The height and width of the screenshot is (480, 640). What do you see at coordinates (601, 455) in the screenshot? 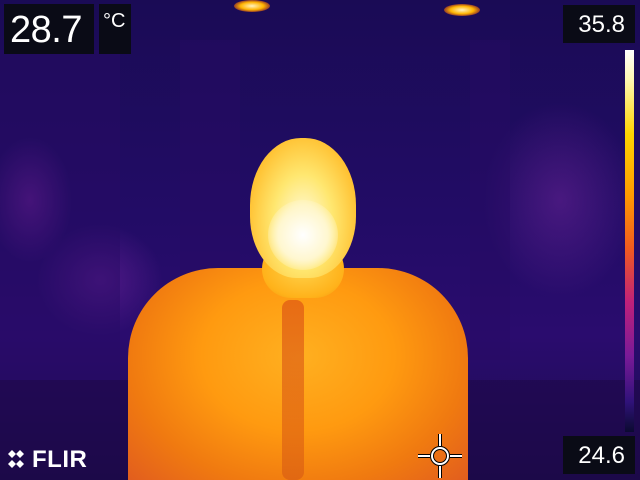
I see `scale-min-value: 24.6` at bounding box center [601, 455].